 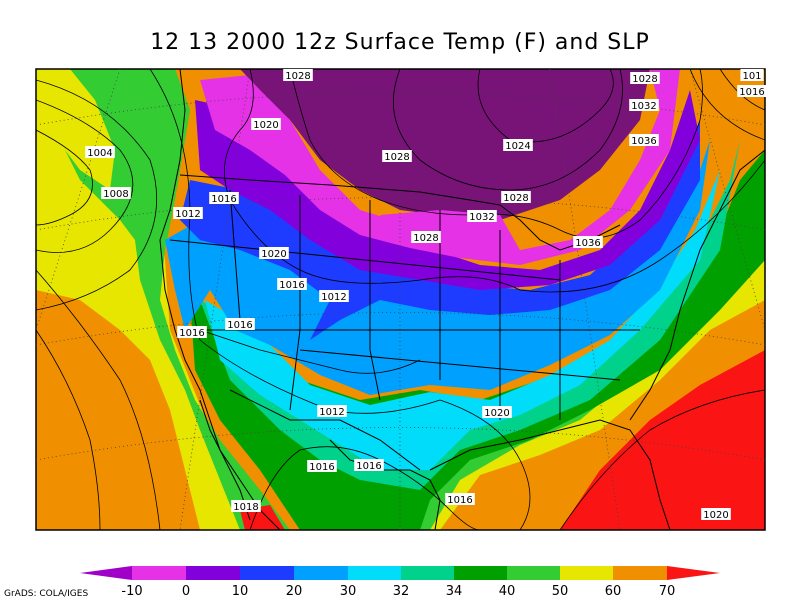 I want to click on map-title: 12 13 2000 12z Surface Temp (F) and SLP, so click(x=400, y=42).